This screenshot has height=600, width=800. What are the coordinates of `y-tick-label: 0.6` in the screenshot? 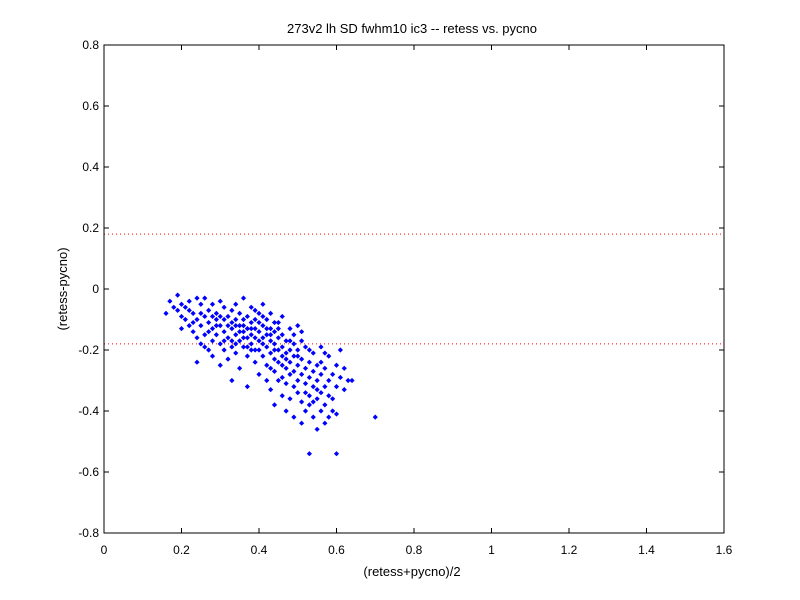 It's located at (90, 106).